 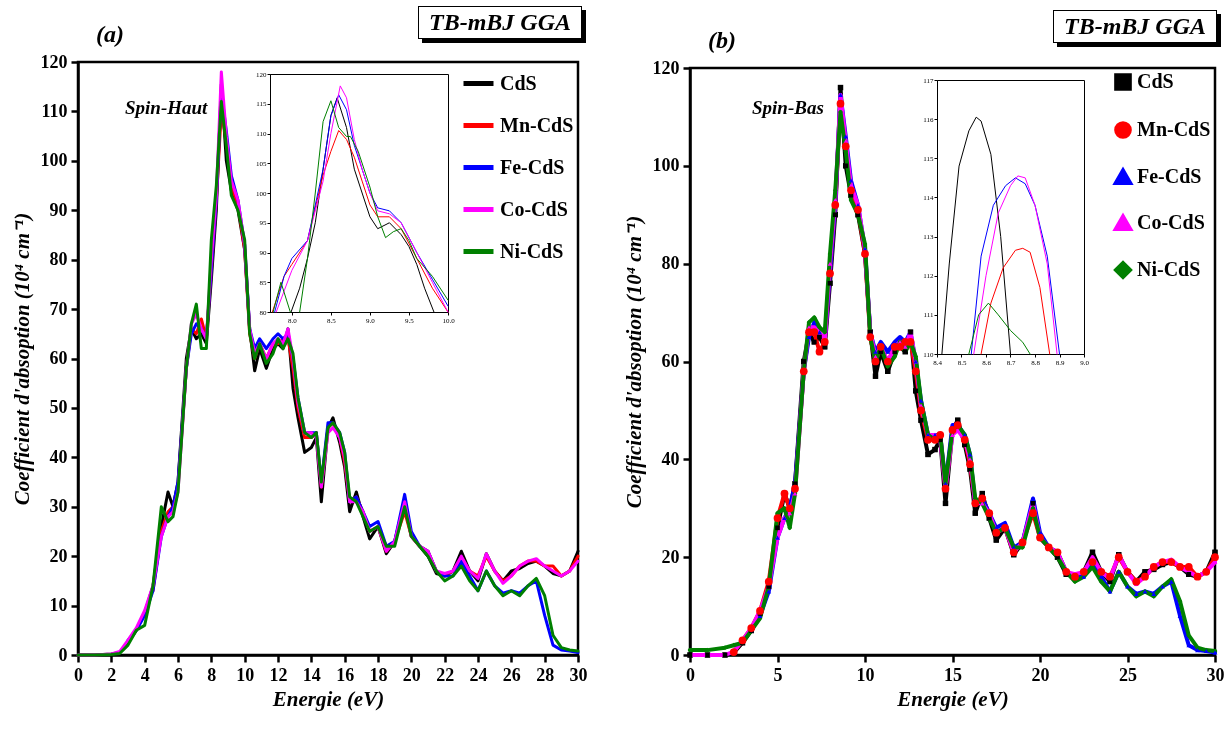 I want to click on x-tick-label: 10, so click(x=865, y=674).